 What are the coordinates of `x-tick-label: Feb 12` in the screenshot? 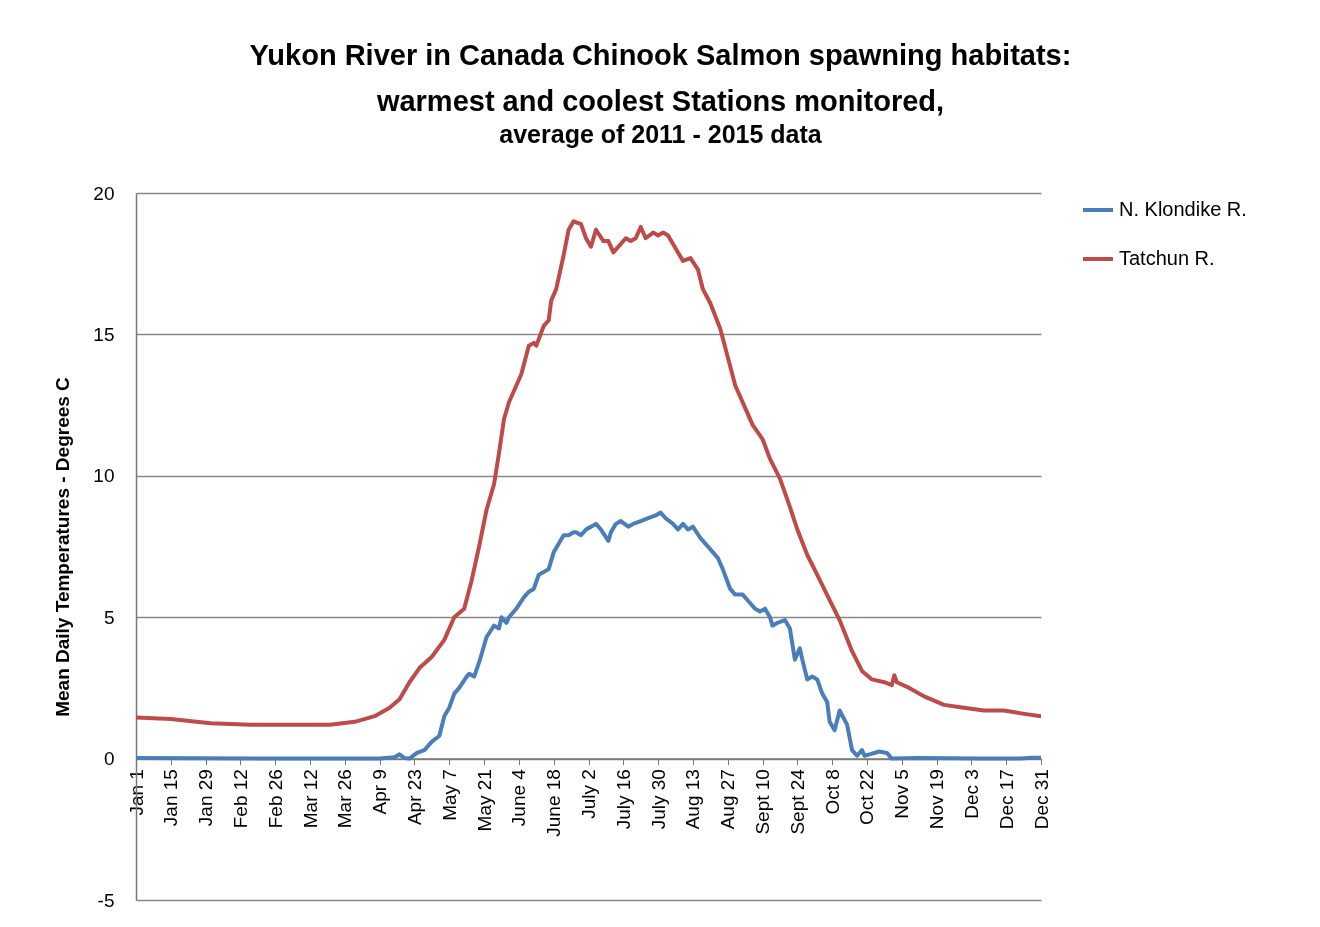 It's located at (240, 799).